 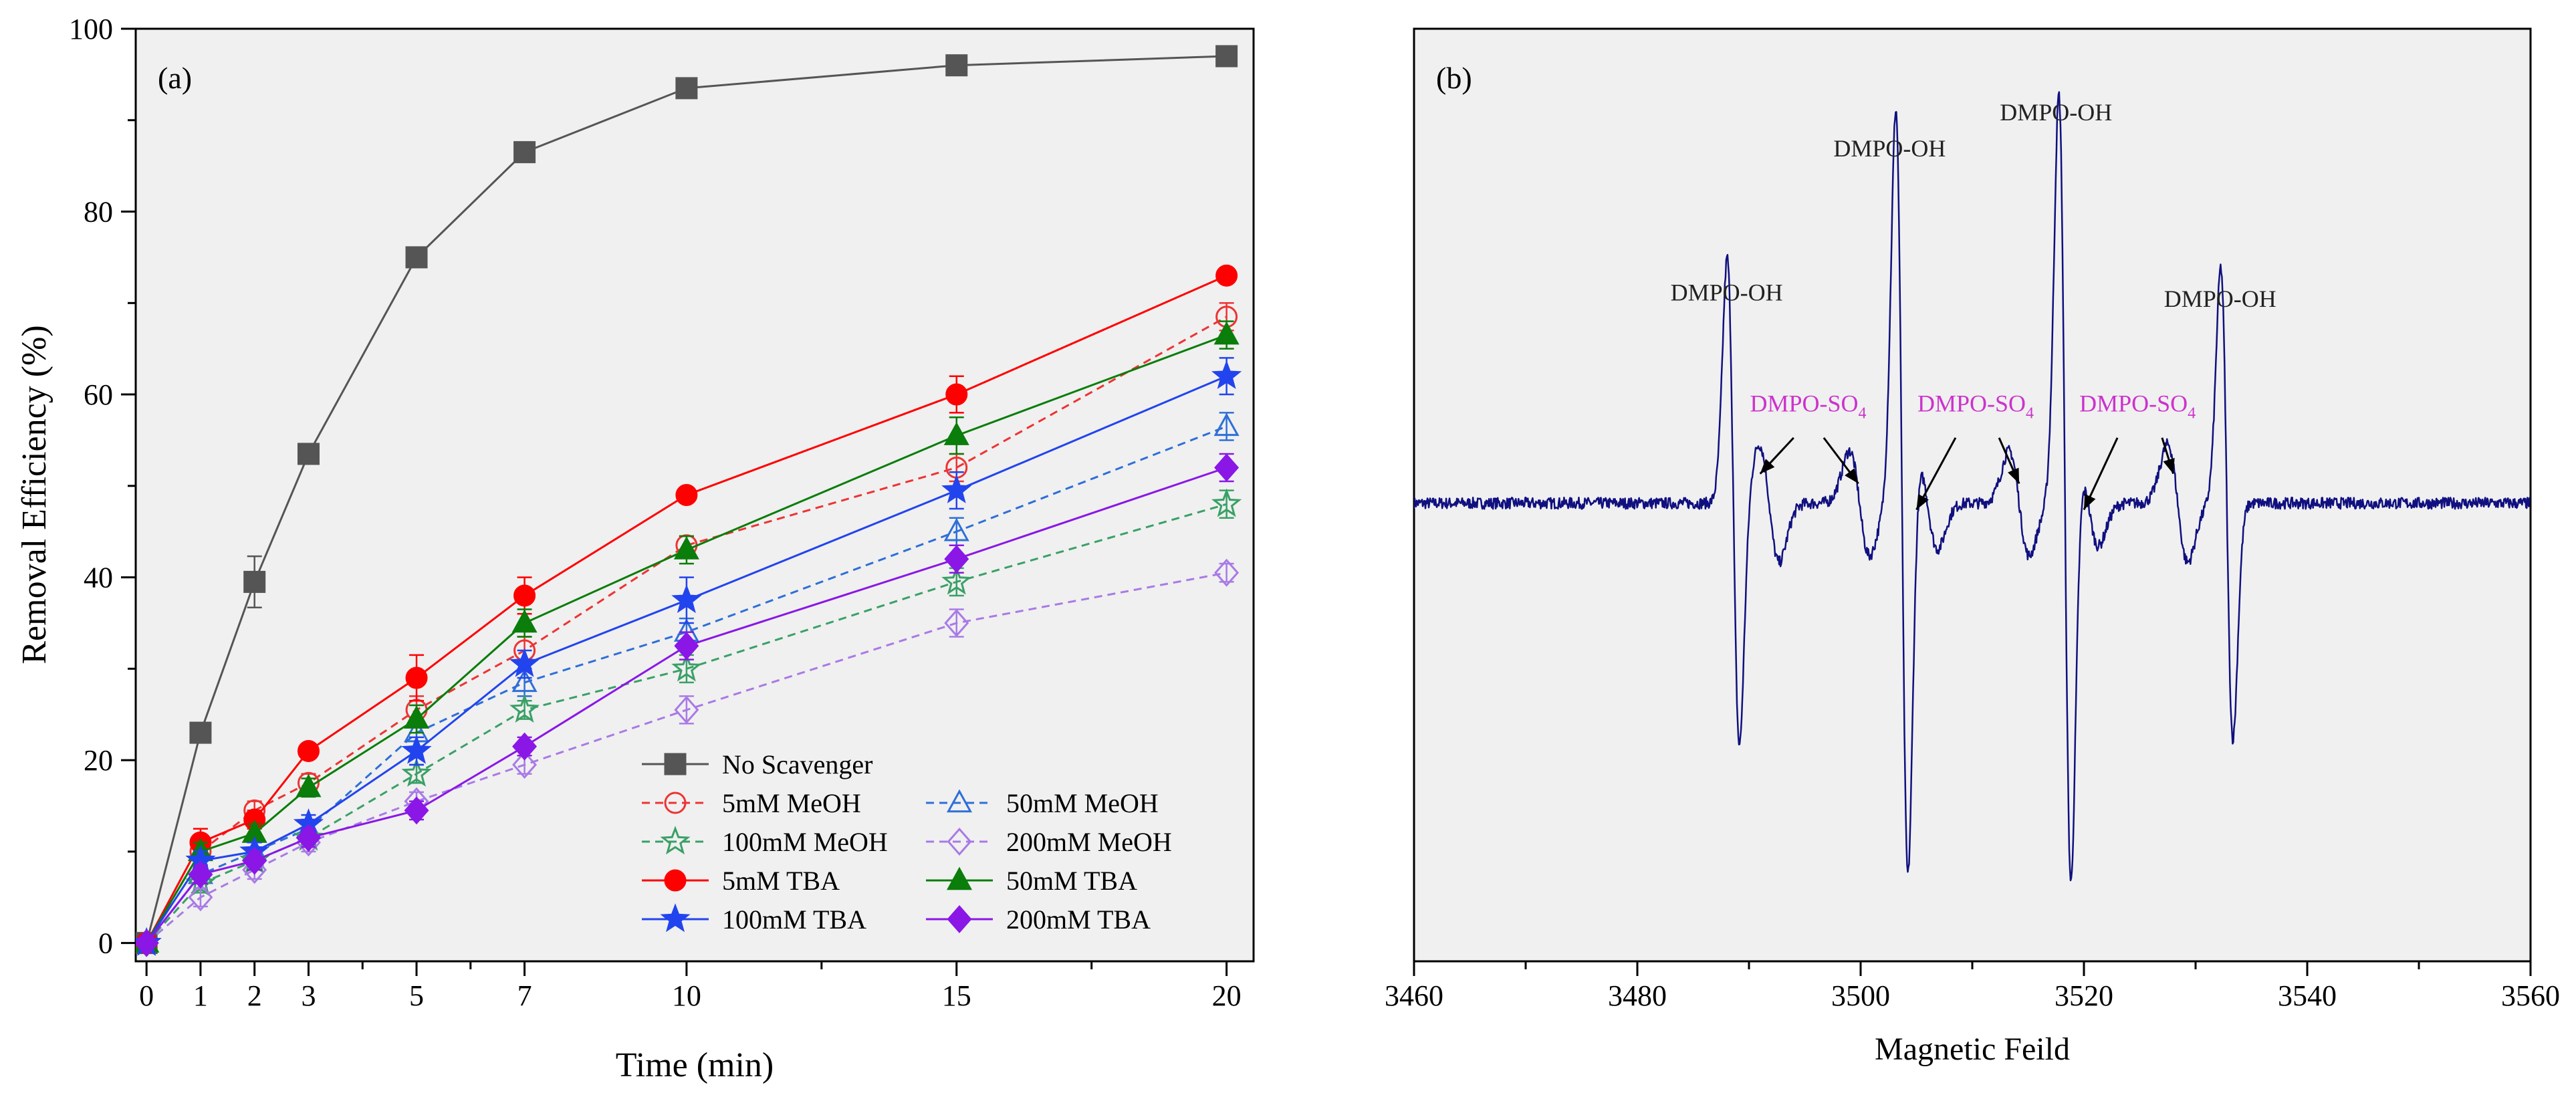 What do you see at coordinates (308, 995) in the screenshot?
I see `x-tick-label-a: 3` at bounding box center [308, 995].